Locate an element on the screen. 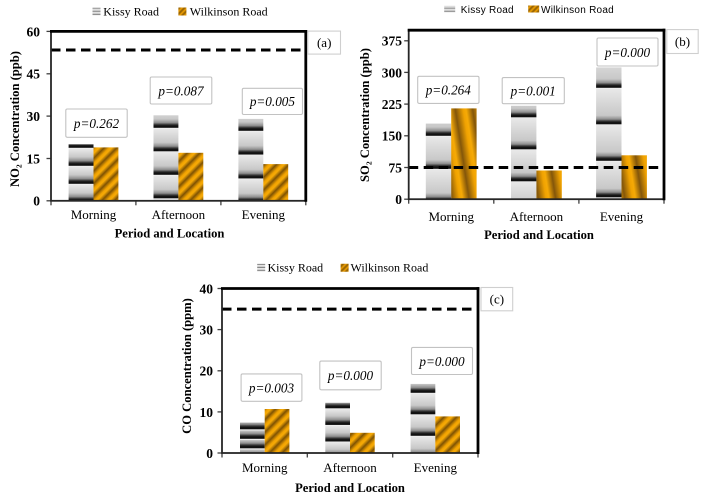 This screenshot has width=704, height=501. svg-text: (b) is located at coordinates (682, 41).